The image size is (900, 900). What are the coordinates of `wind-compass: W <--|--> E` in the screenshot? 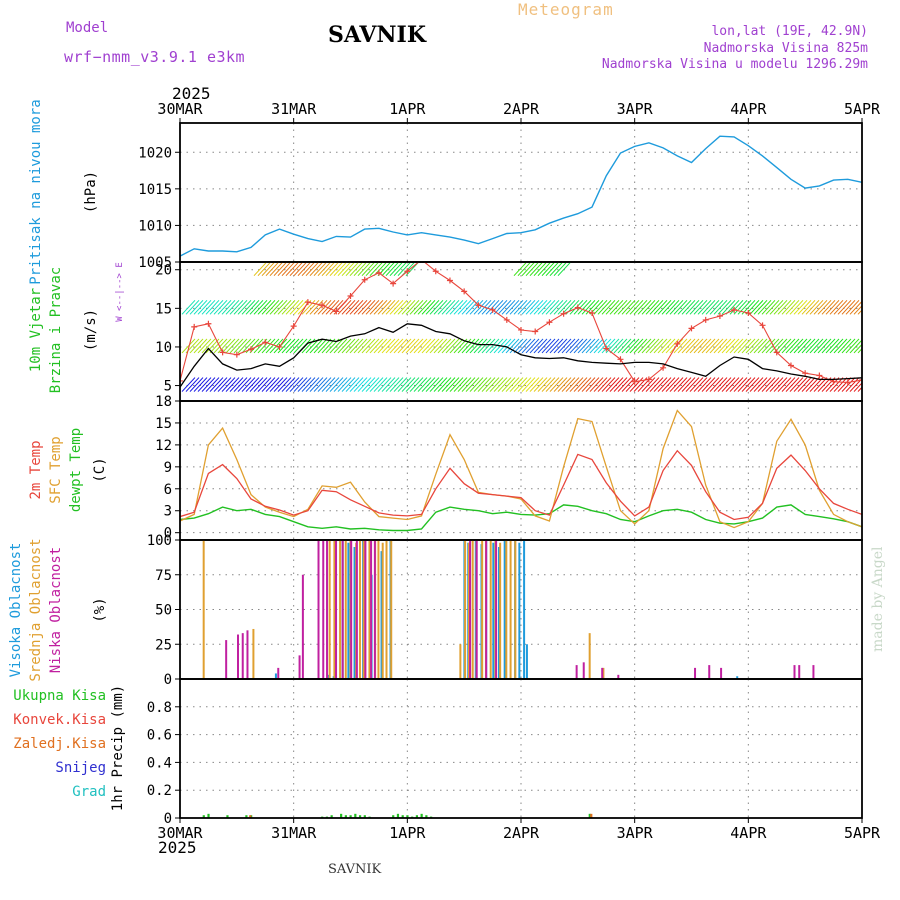 It's located at (120, 292).